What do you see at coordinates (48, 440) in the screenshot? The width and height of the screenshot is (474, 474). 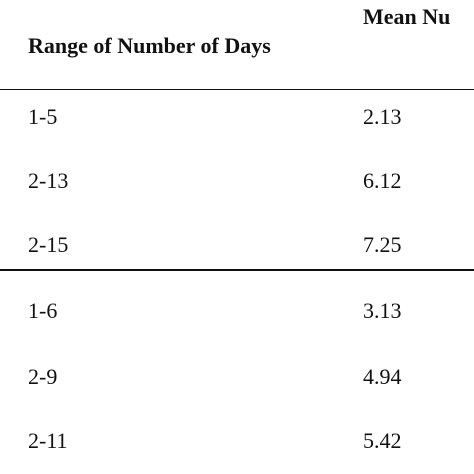 I see `range-cell: 2-11` at bounding box center [48, 440].